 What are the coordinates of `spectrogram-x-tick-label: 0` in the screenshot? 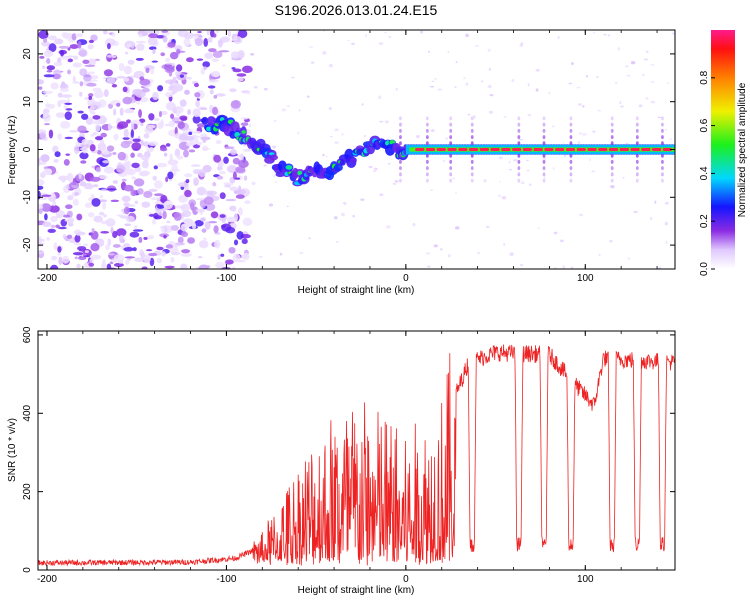 It's located at (406, 278).